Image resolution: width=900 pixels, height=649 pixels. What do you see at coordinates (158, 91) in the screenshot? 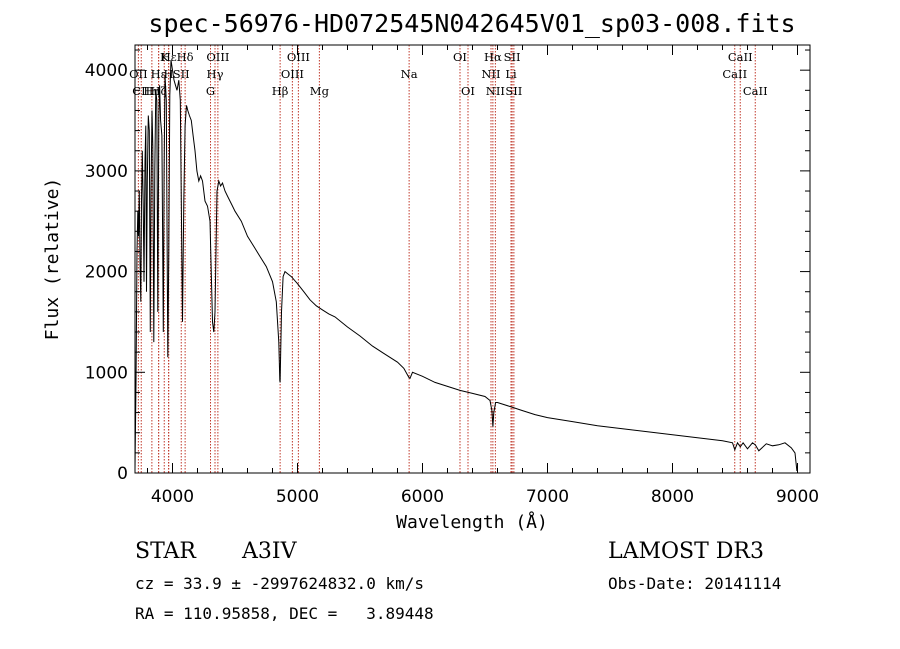
I see `line-marker-label: Hζ` at bounding box center [158, 91].